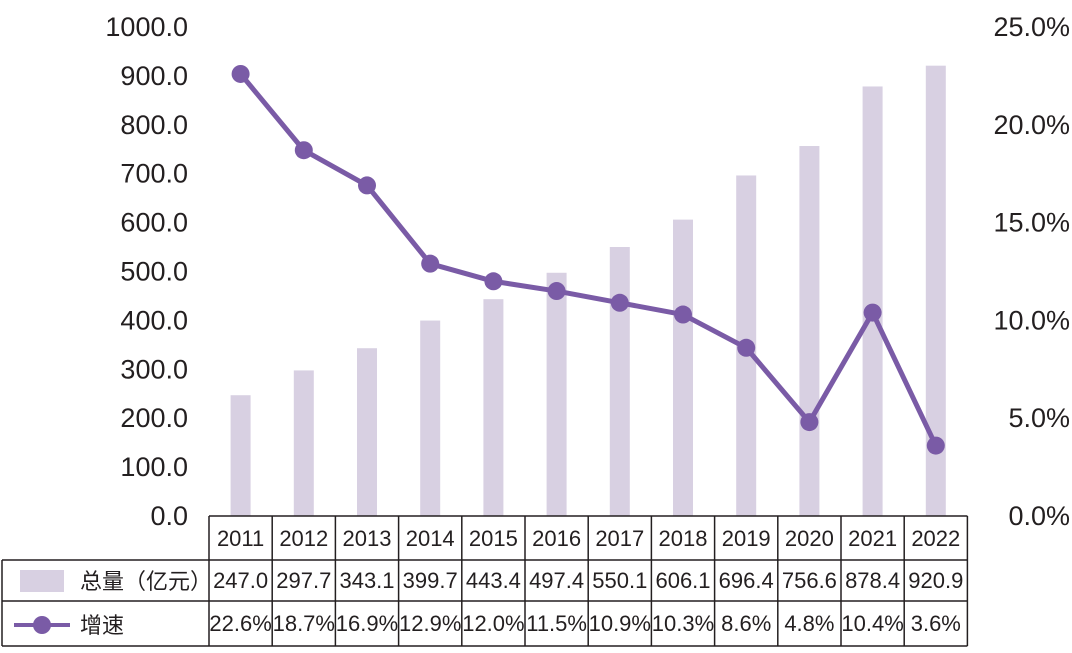  I want to click on growth-point-2014, so click(430, 263).